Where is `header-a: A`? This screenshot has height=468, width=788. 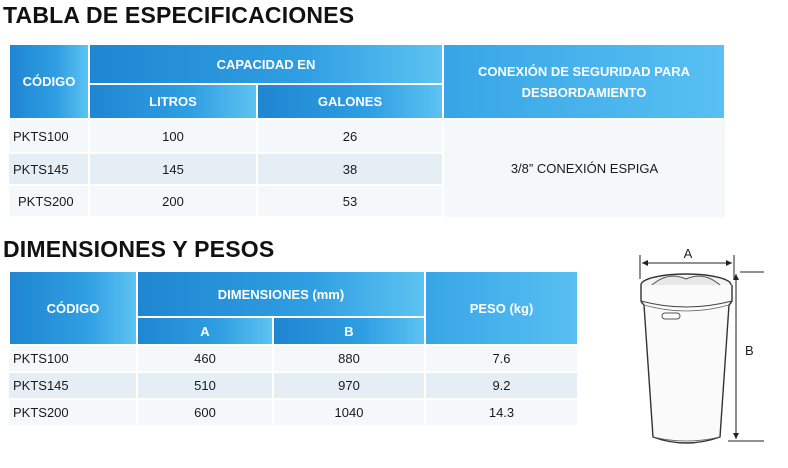 header-a: A is located at coordinates (205, 331).